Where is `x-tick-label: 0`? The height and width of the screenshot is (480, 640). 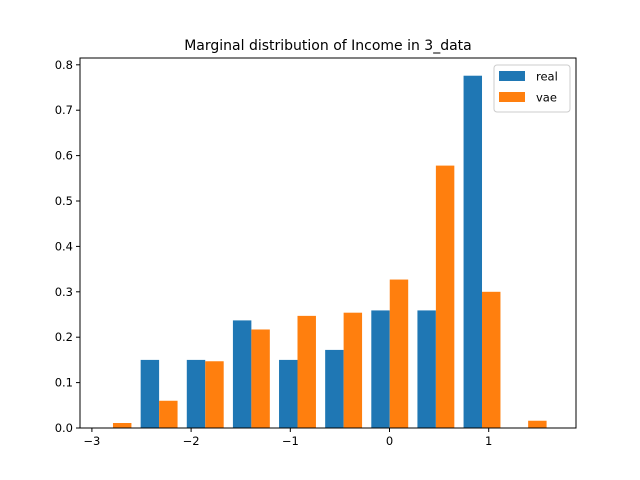
x-tick-label: 0 is located at coordinates (389, 441).